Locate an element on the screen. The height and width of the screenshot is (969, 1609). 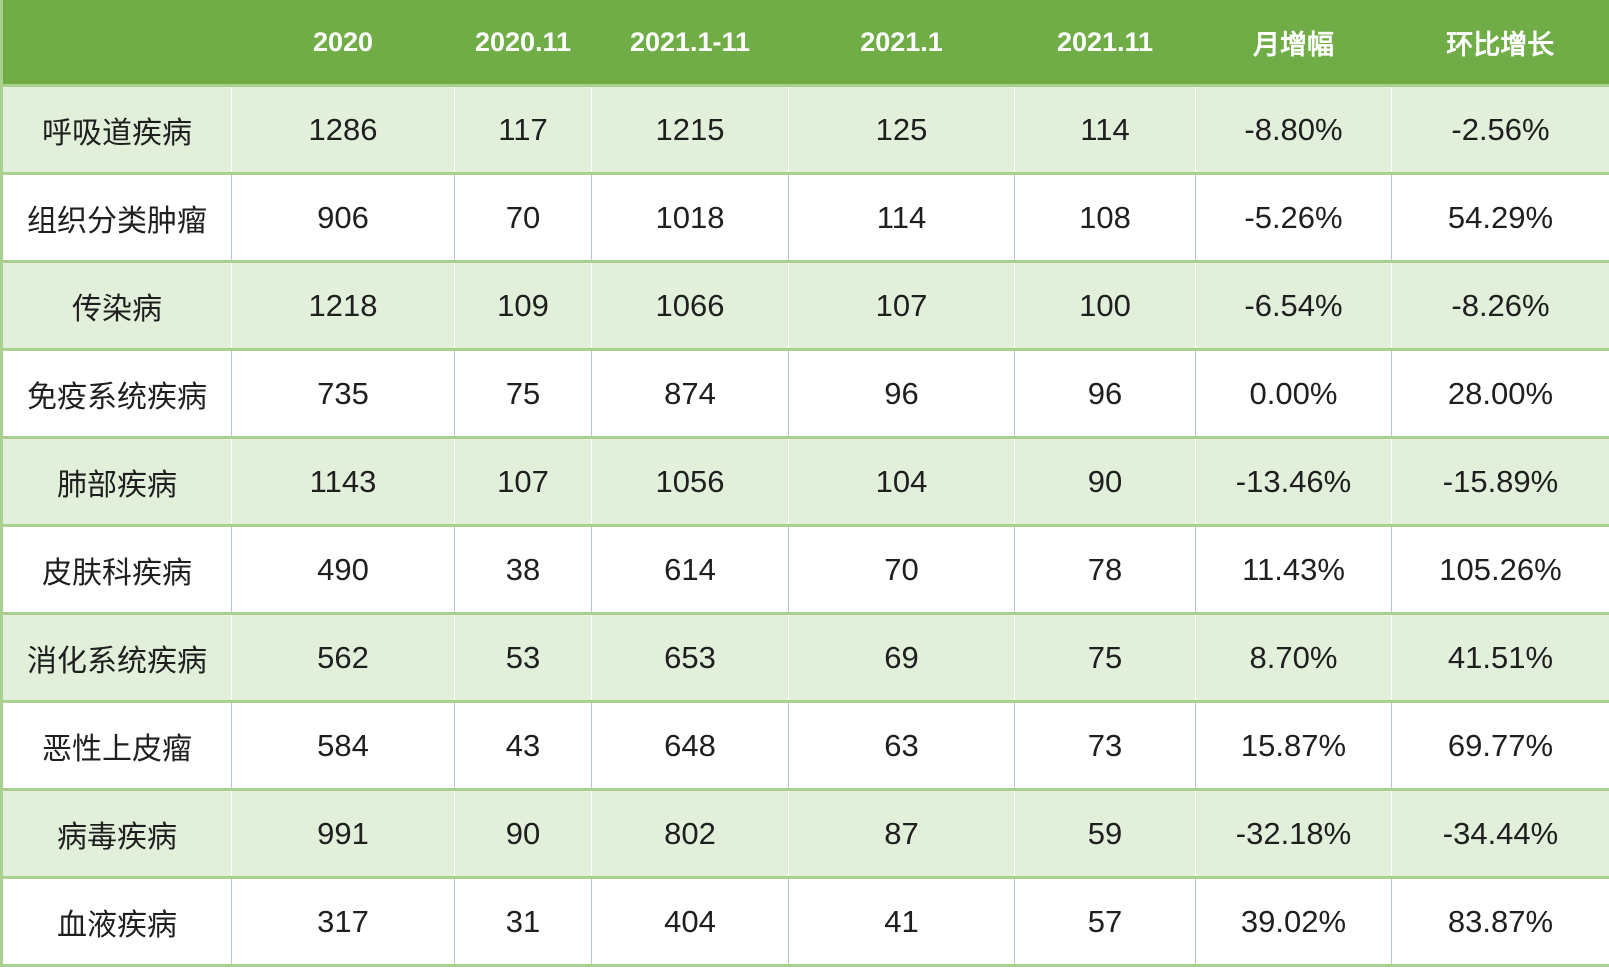
value-cell: 54.29% is located at coordinates (1500, 218).